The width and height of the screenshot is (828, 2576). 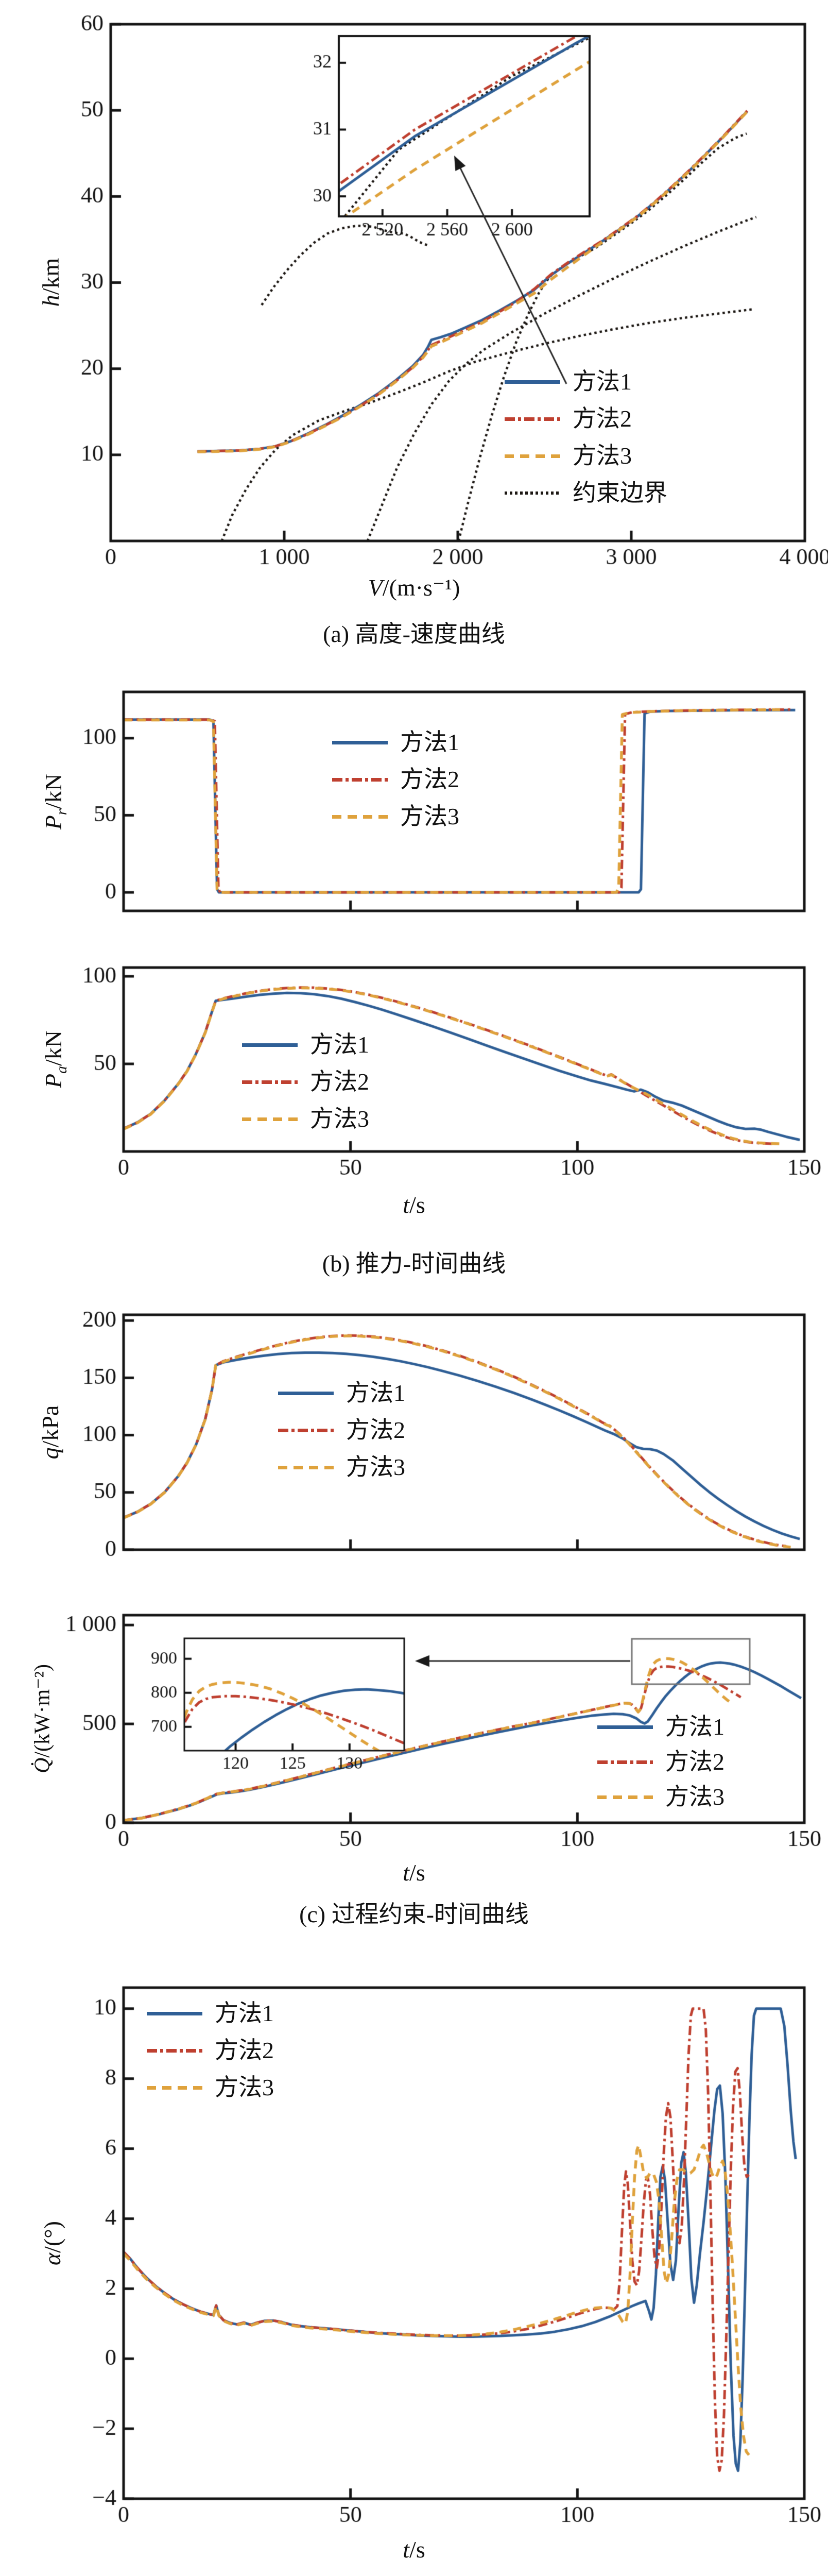 What do you see at coordinates (620, 493) in the screenshot?
I see `legend-label: 约束边界` at bounding box center [620, 493].